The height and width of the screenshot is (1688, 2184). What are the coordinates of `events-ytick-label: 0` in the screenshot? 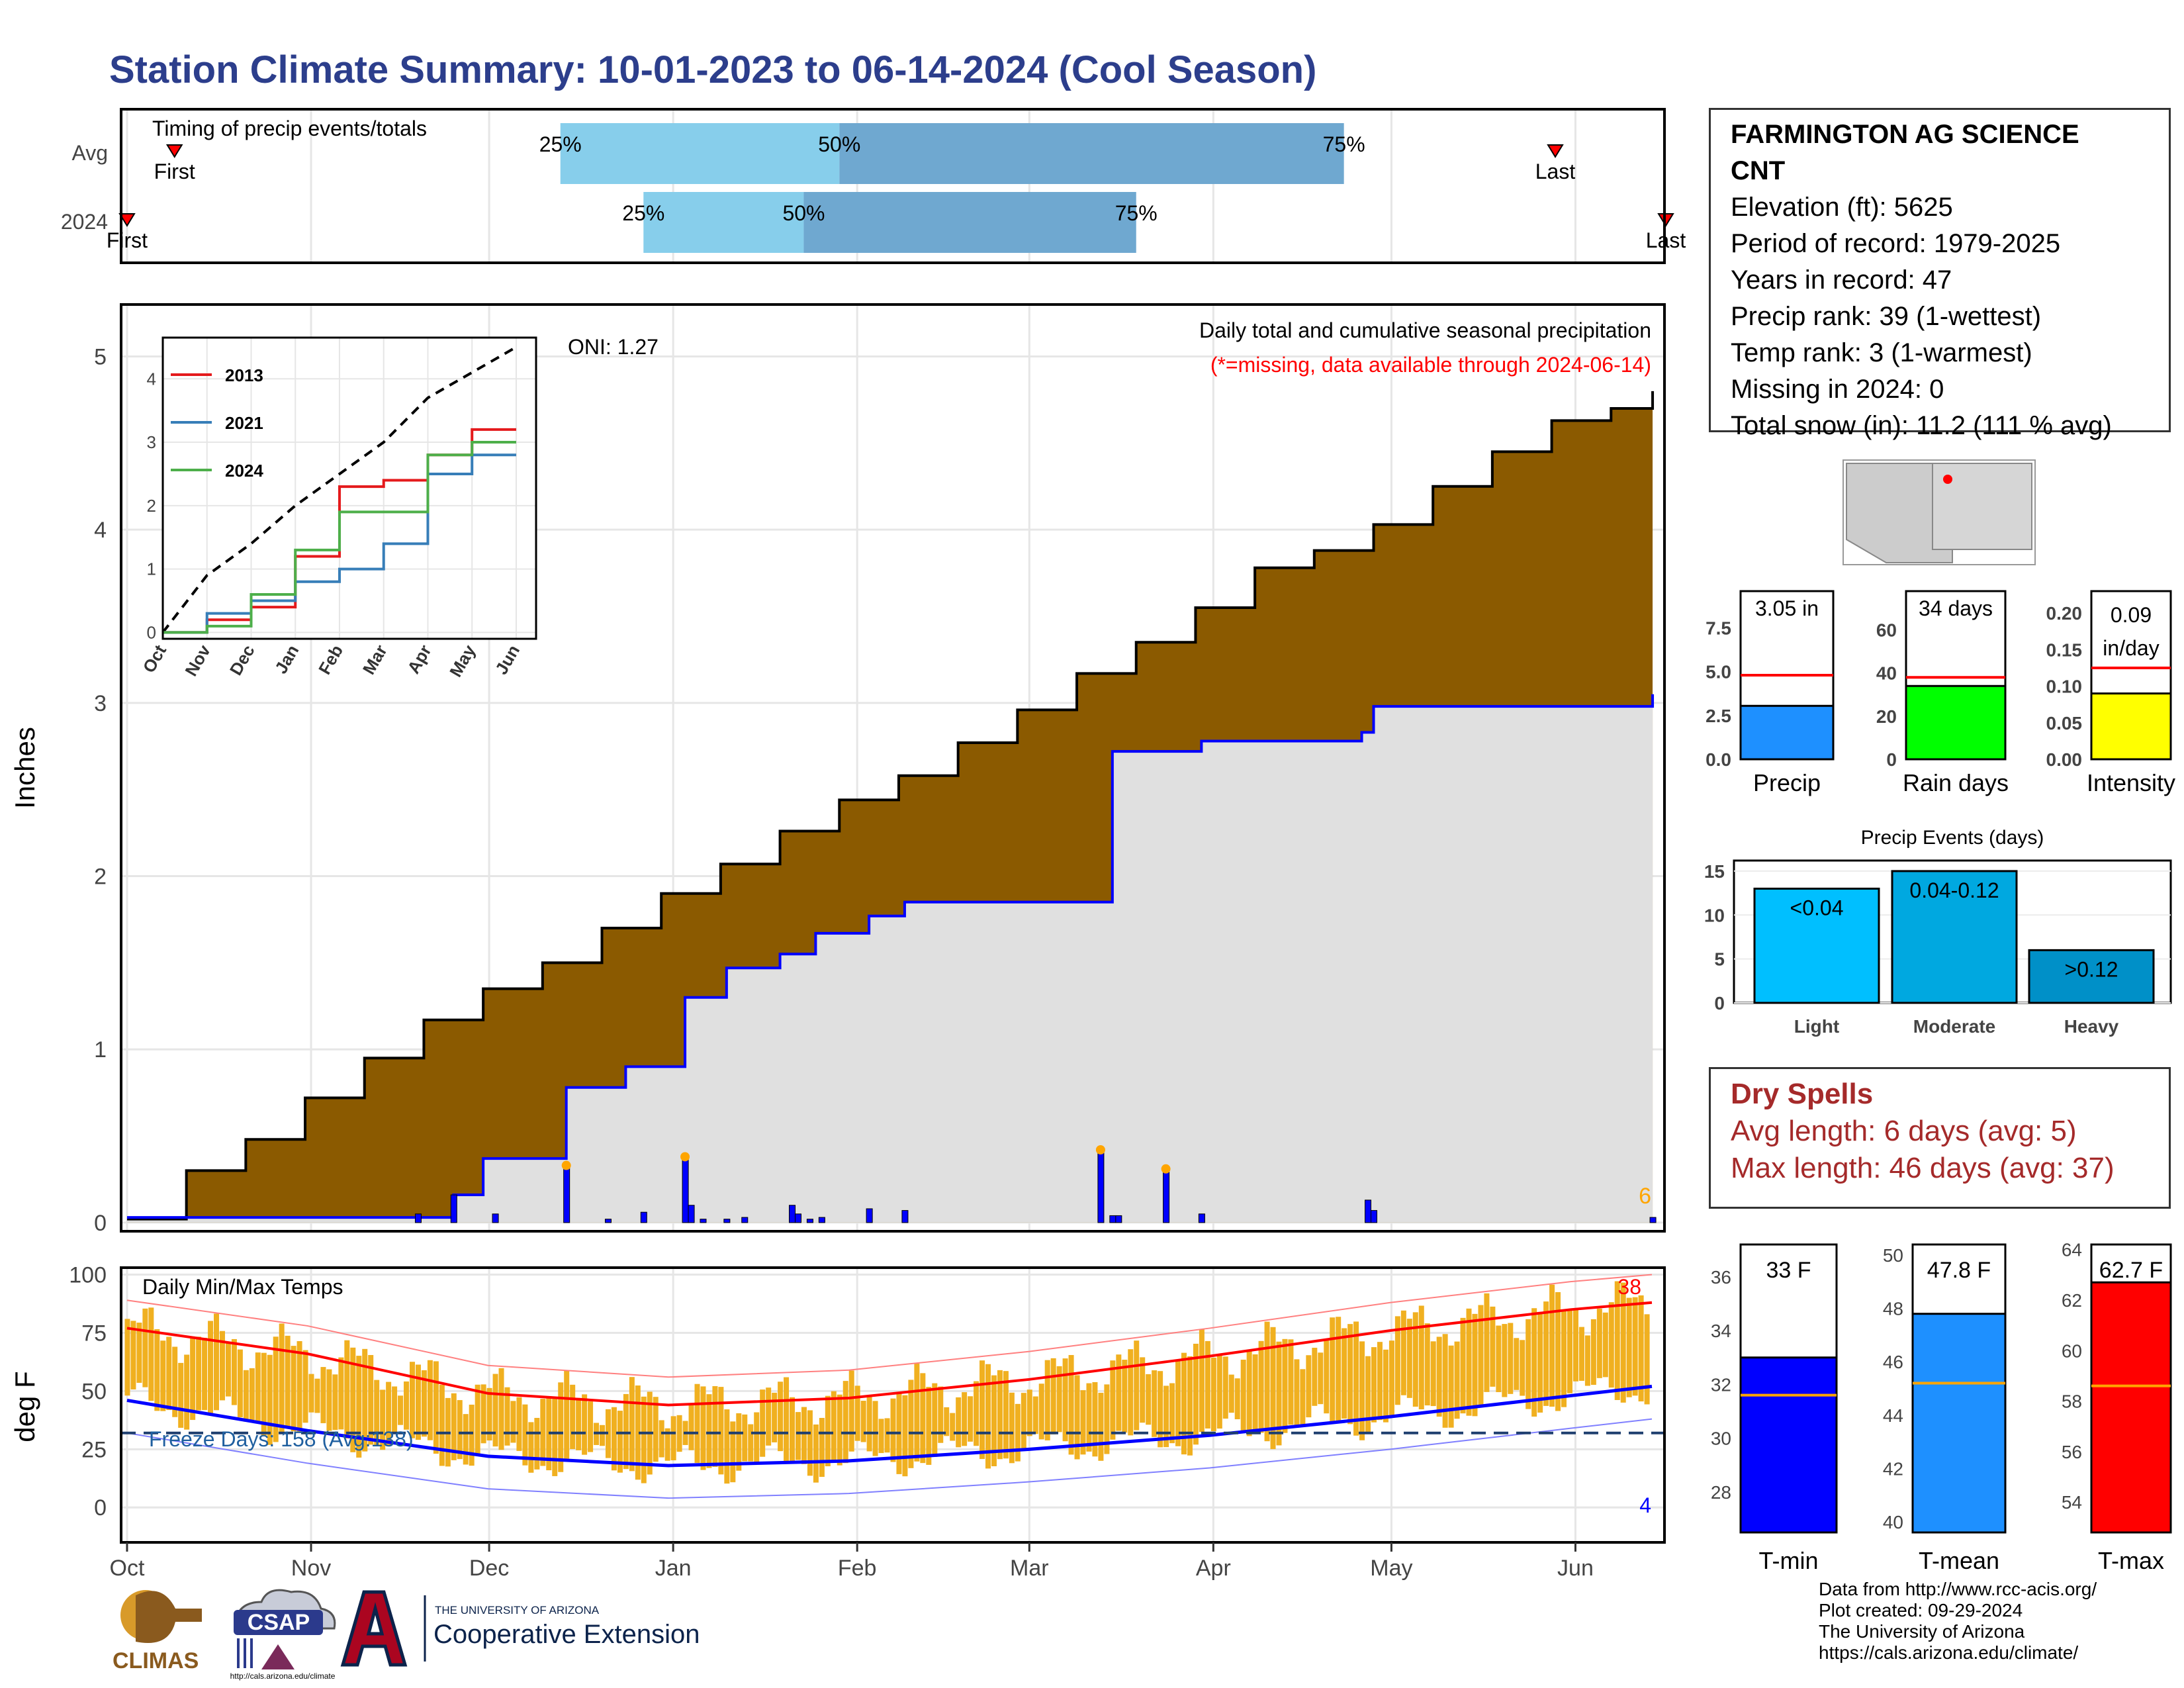 It's located at (1720, 1003).